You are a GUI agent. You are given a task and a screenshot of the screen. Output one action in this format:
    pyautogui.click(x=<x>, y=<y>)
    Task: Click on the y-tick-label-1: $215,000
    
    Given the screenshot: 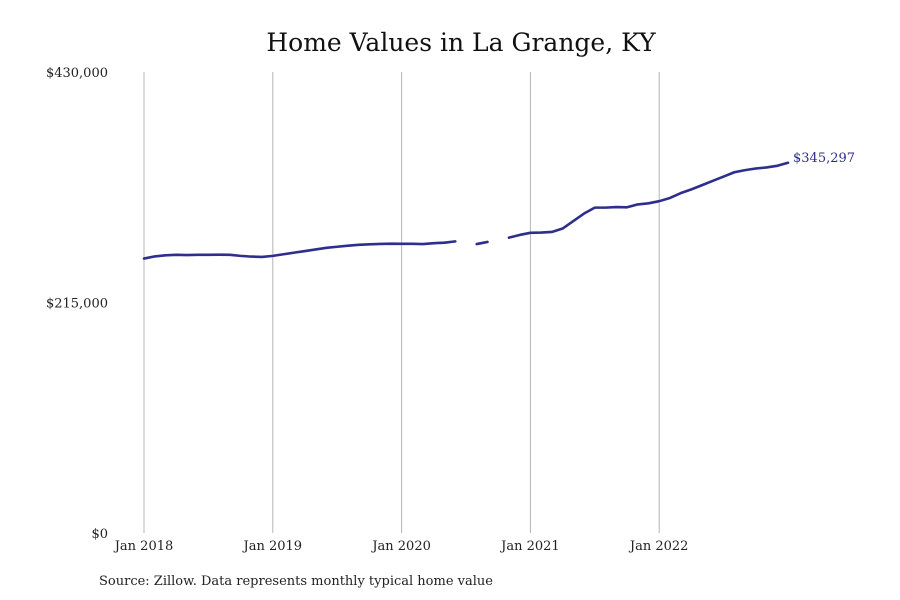 What is the action you would take?
    pyautogui.click(x=77, y=304)
    